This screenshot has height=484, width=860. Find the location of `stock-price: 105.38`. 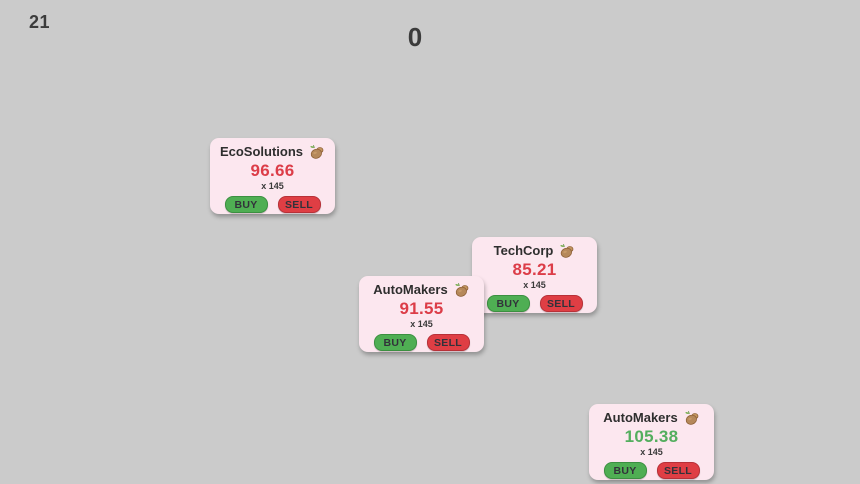

stock-price: 105.38 is located at coordinates (651, 436).